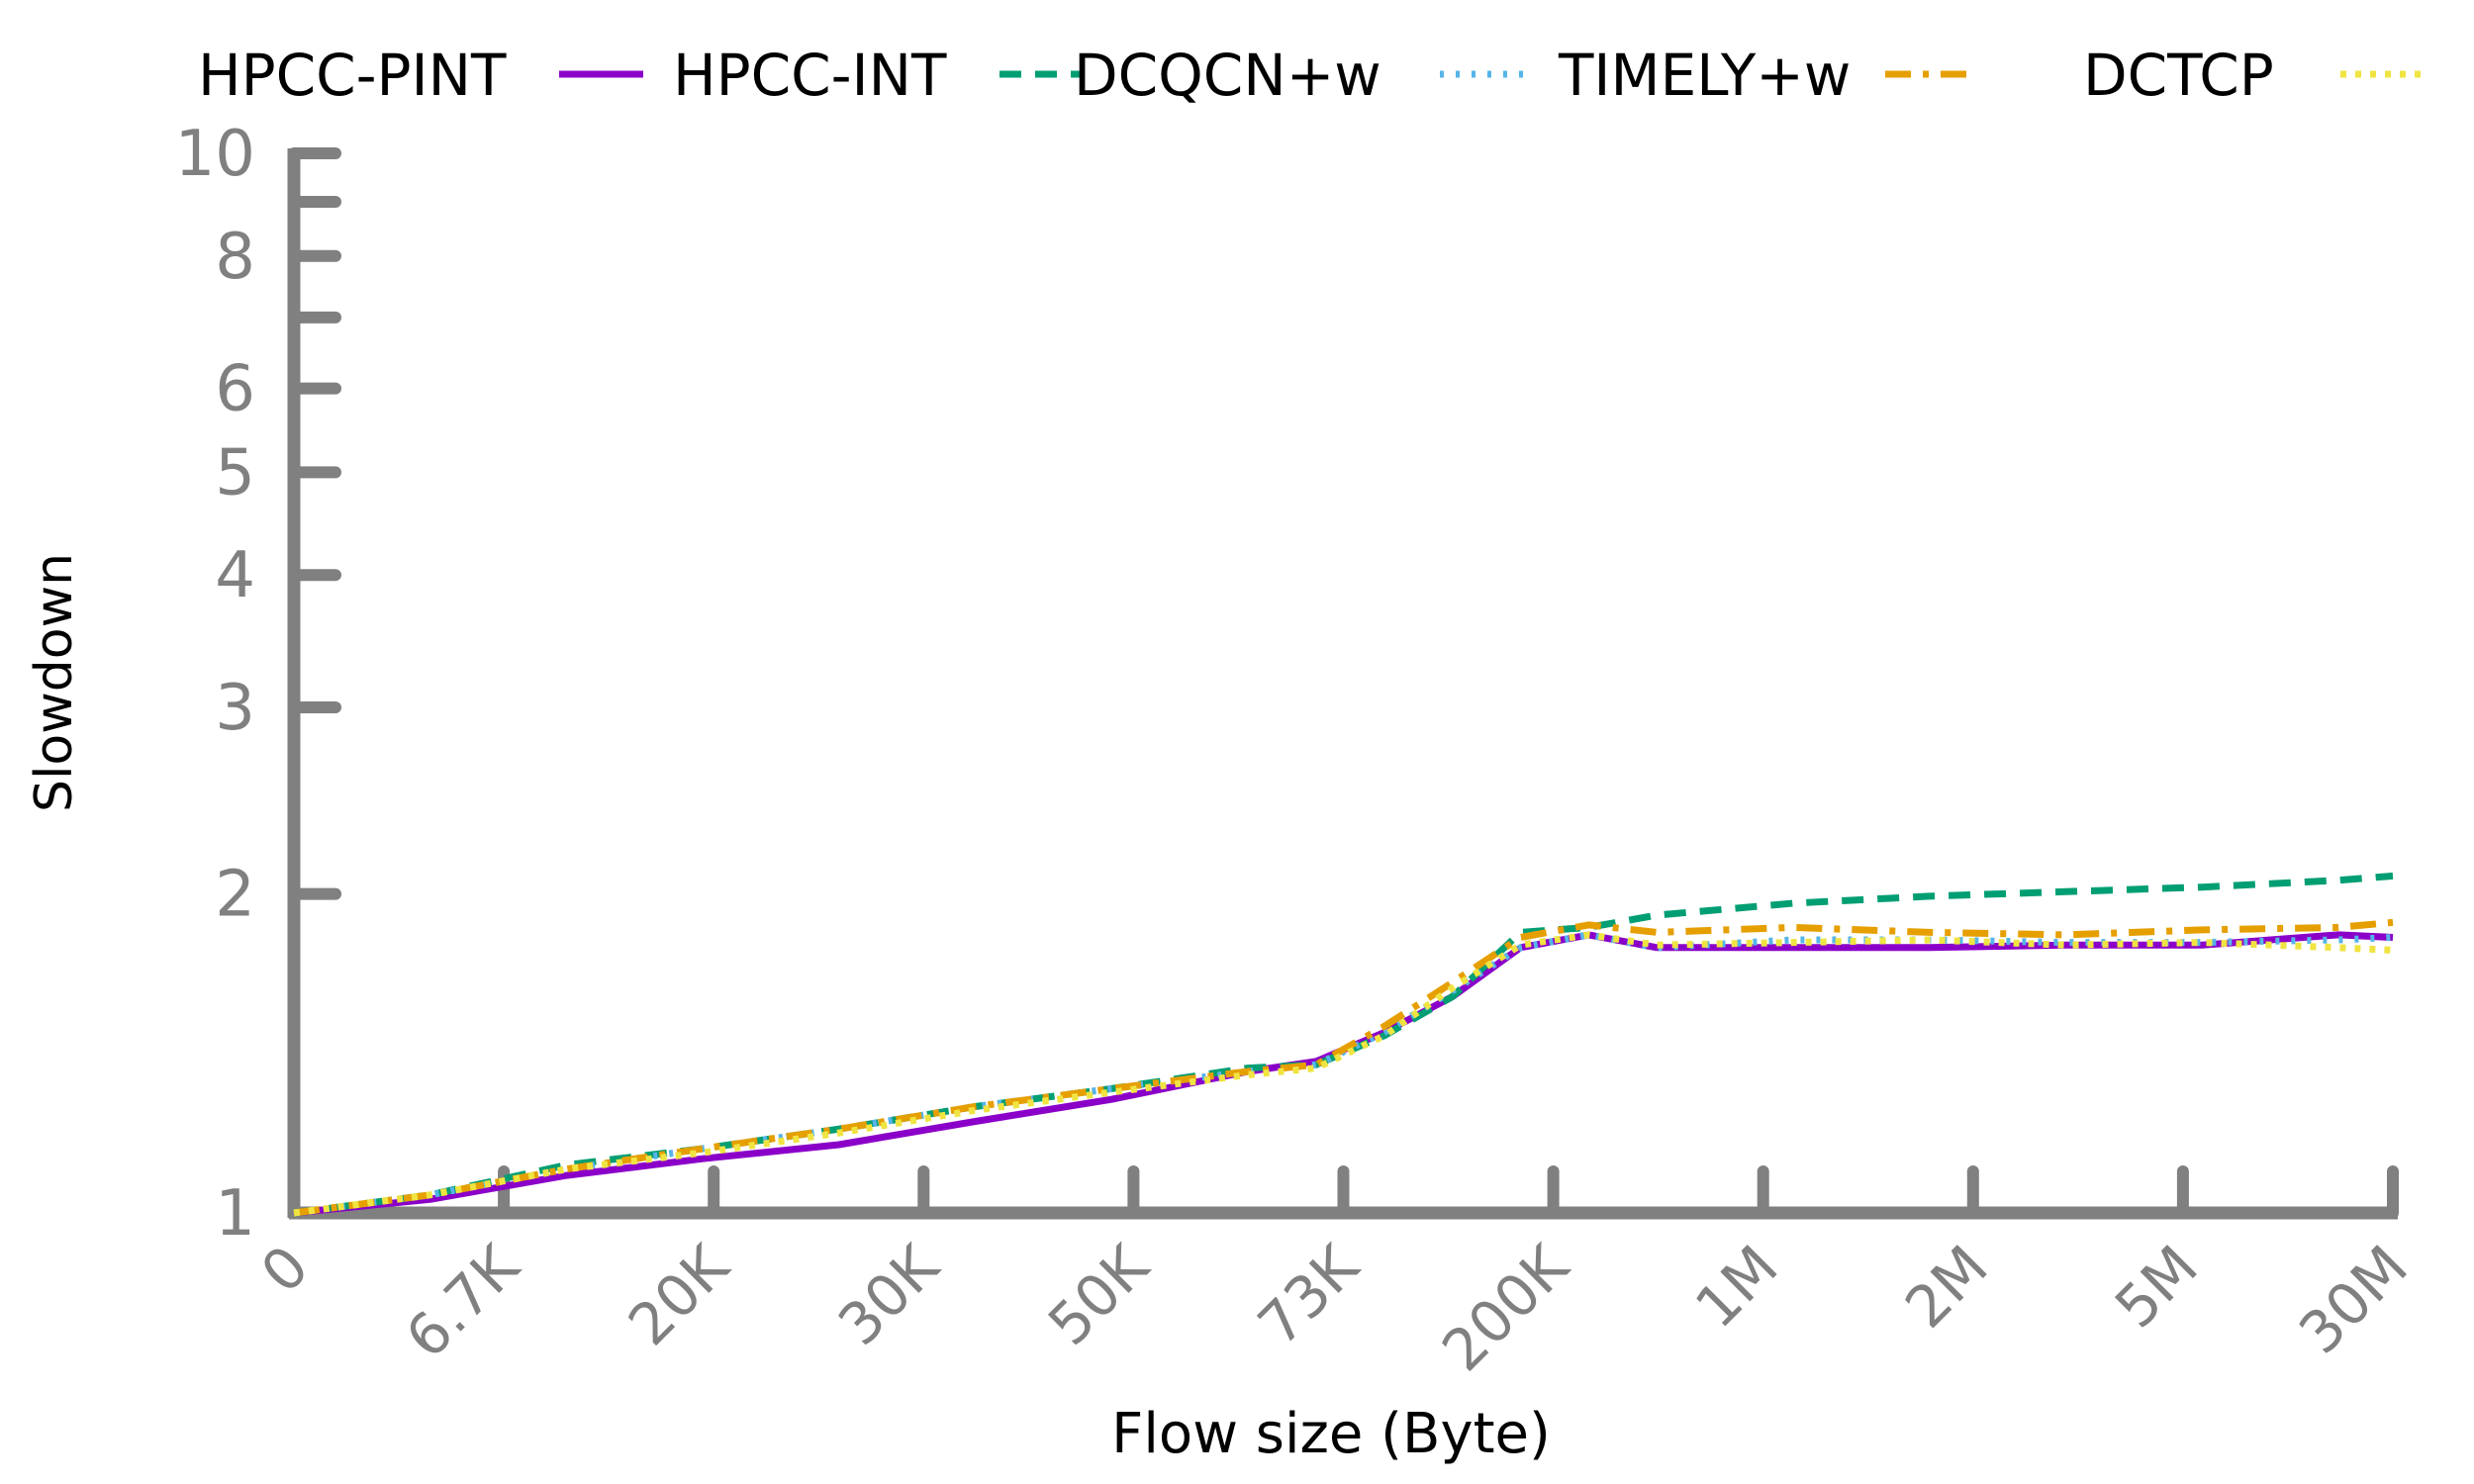 The width and height of the screenshot is (2474, 1484). Describe the element at coordinates (1947, 1287) in the screenshot. I see `x-tick-label: 2M` at that location.